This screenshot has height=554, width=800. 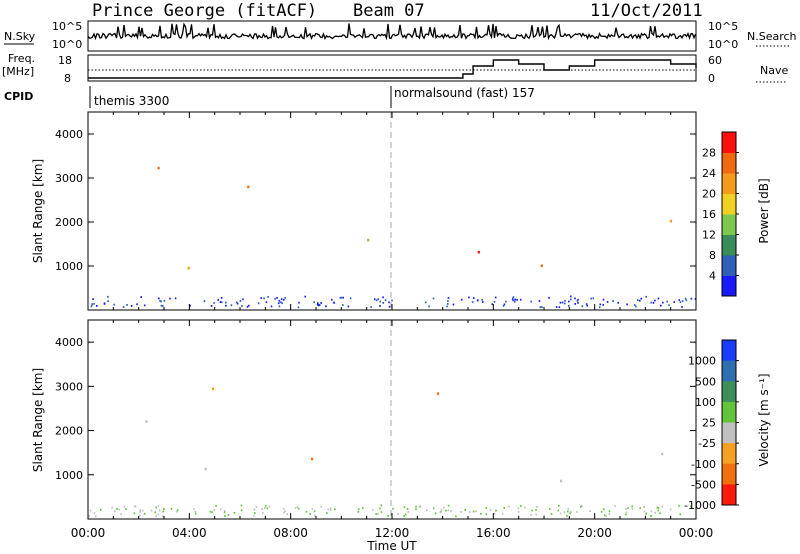 What do you see at coordinates (69, 134) in the screenshot?
I see `range-tick-label: 4000` at bounding box center [69, 134].